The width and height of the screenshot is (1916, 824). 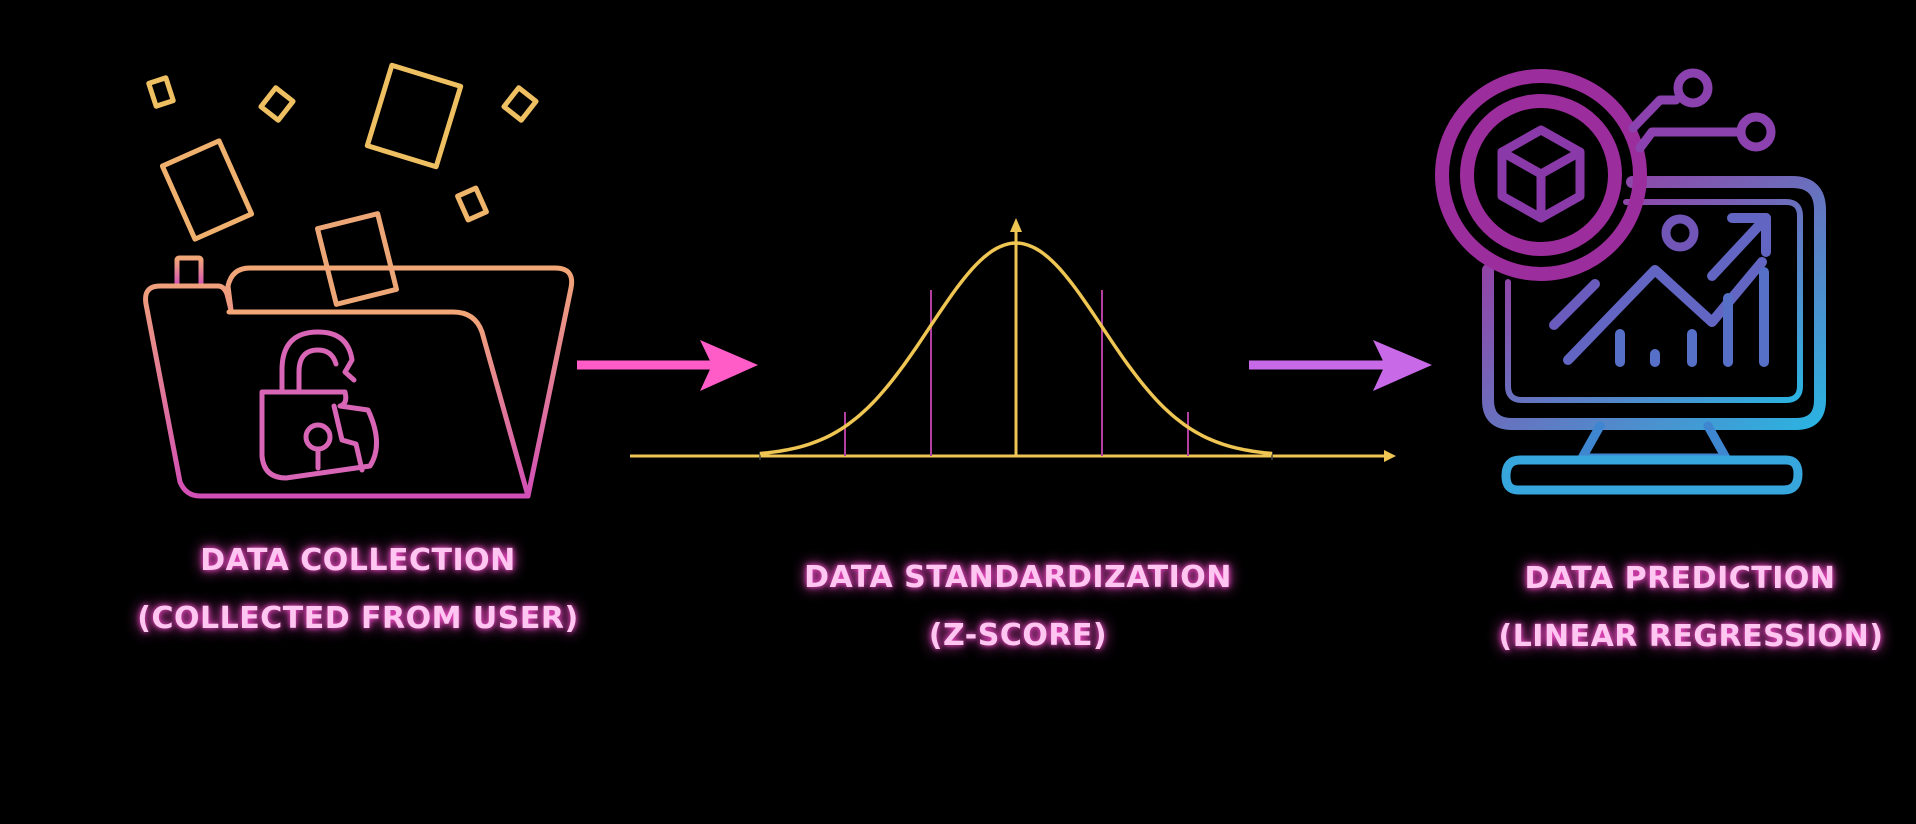 I want to click on step-subtitle: (Z-SCORE), so click(x=1018, y=635).